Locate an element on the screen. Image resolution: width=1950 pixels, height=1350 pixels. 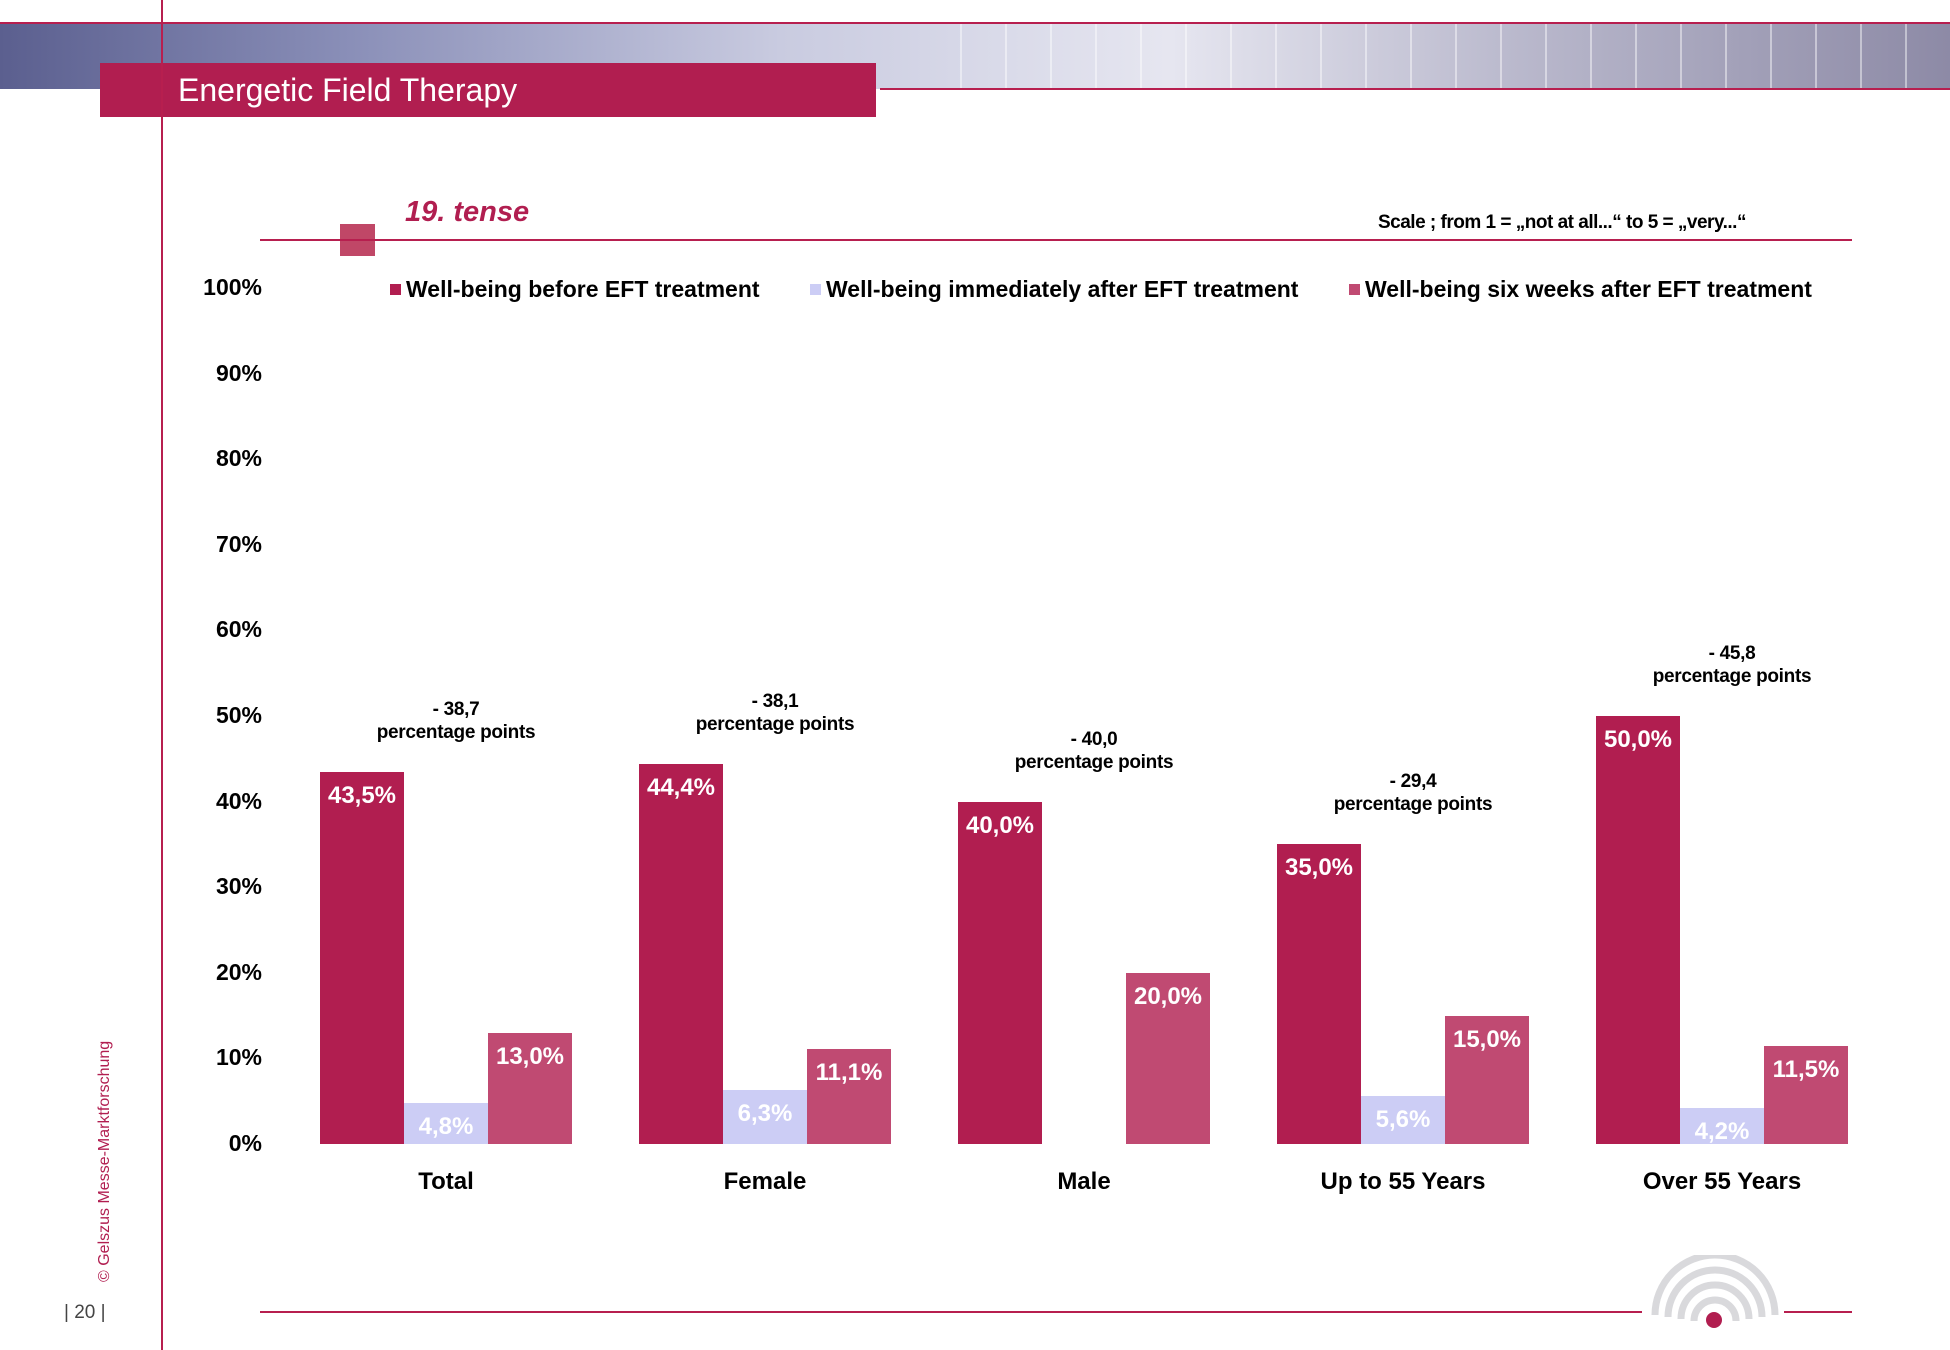
difference-annotation: - 29,4 percentage points is located at coordinates (1413, 793).